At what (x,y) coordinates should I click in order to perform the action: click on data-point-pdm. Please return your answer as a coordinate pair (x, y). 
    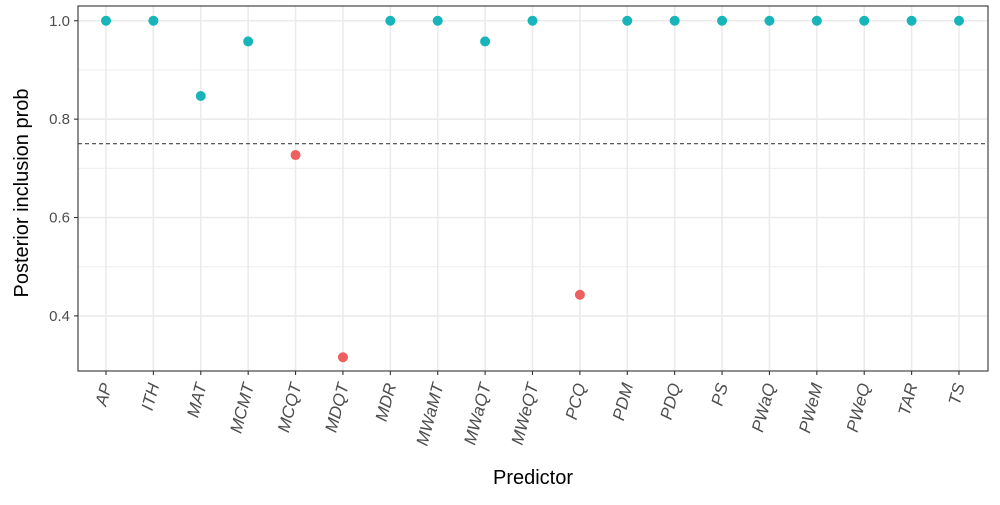
    Looking at the image, I should click on (627, 20).